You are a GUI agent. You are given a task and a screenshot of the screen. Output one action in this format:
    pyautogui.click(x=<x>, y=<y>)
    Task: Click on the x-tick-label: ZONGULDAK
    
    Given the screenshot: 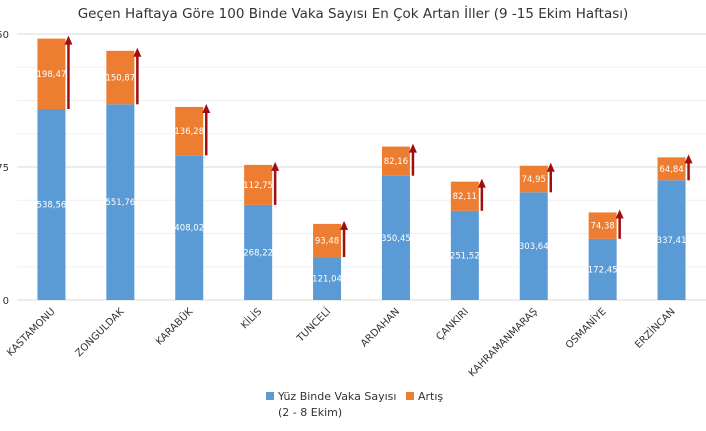 What is the action you would take?
    pyautogui.click(x=100, y=332)
    